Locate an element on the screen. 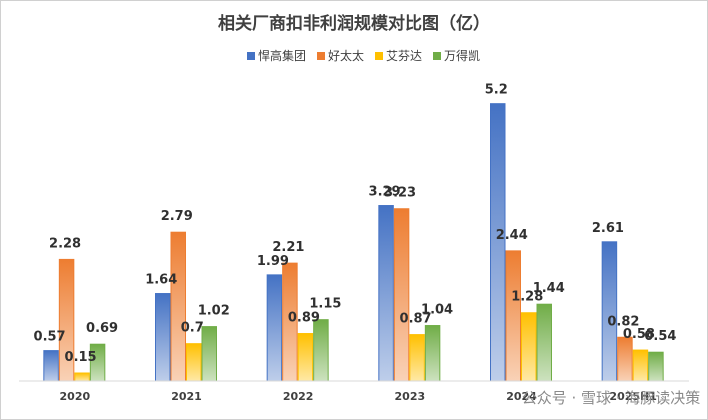 The height and width of the screenshot is (420, 708). x-tick-2022: 2022 is located at coordinates (298, 396).